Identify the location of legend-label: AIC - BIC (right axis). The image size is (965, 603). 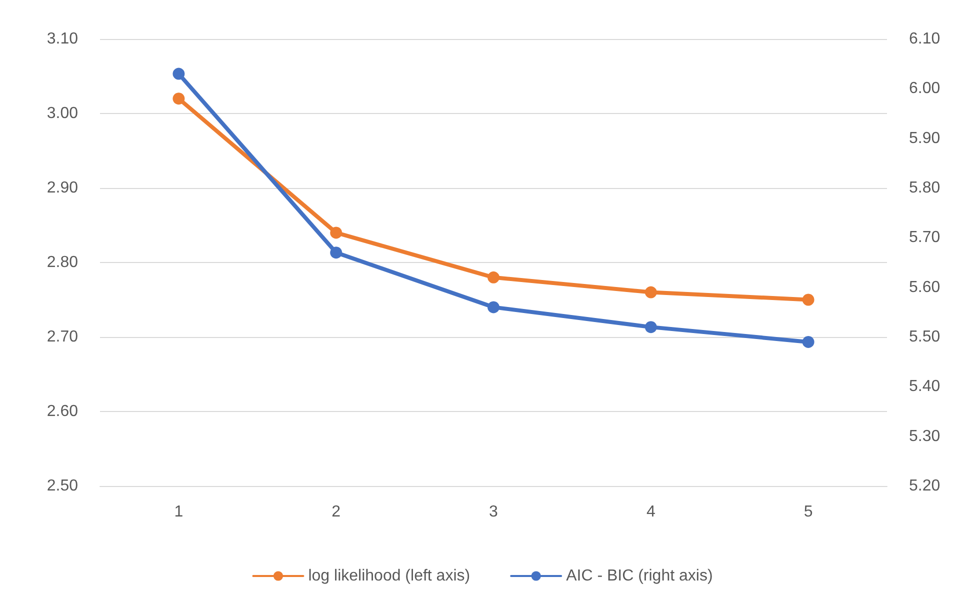
(639, 576).